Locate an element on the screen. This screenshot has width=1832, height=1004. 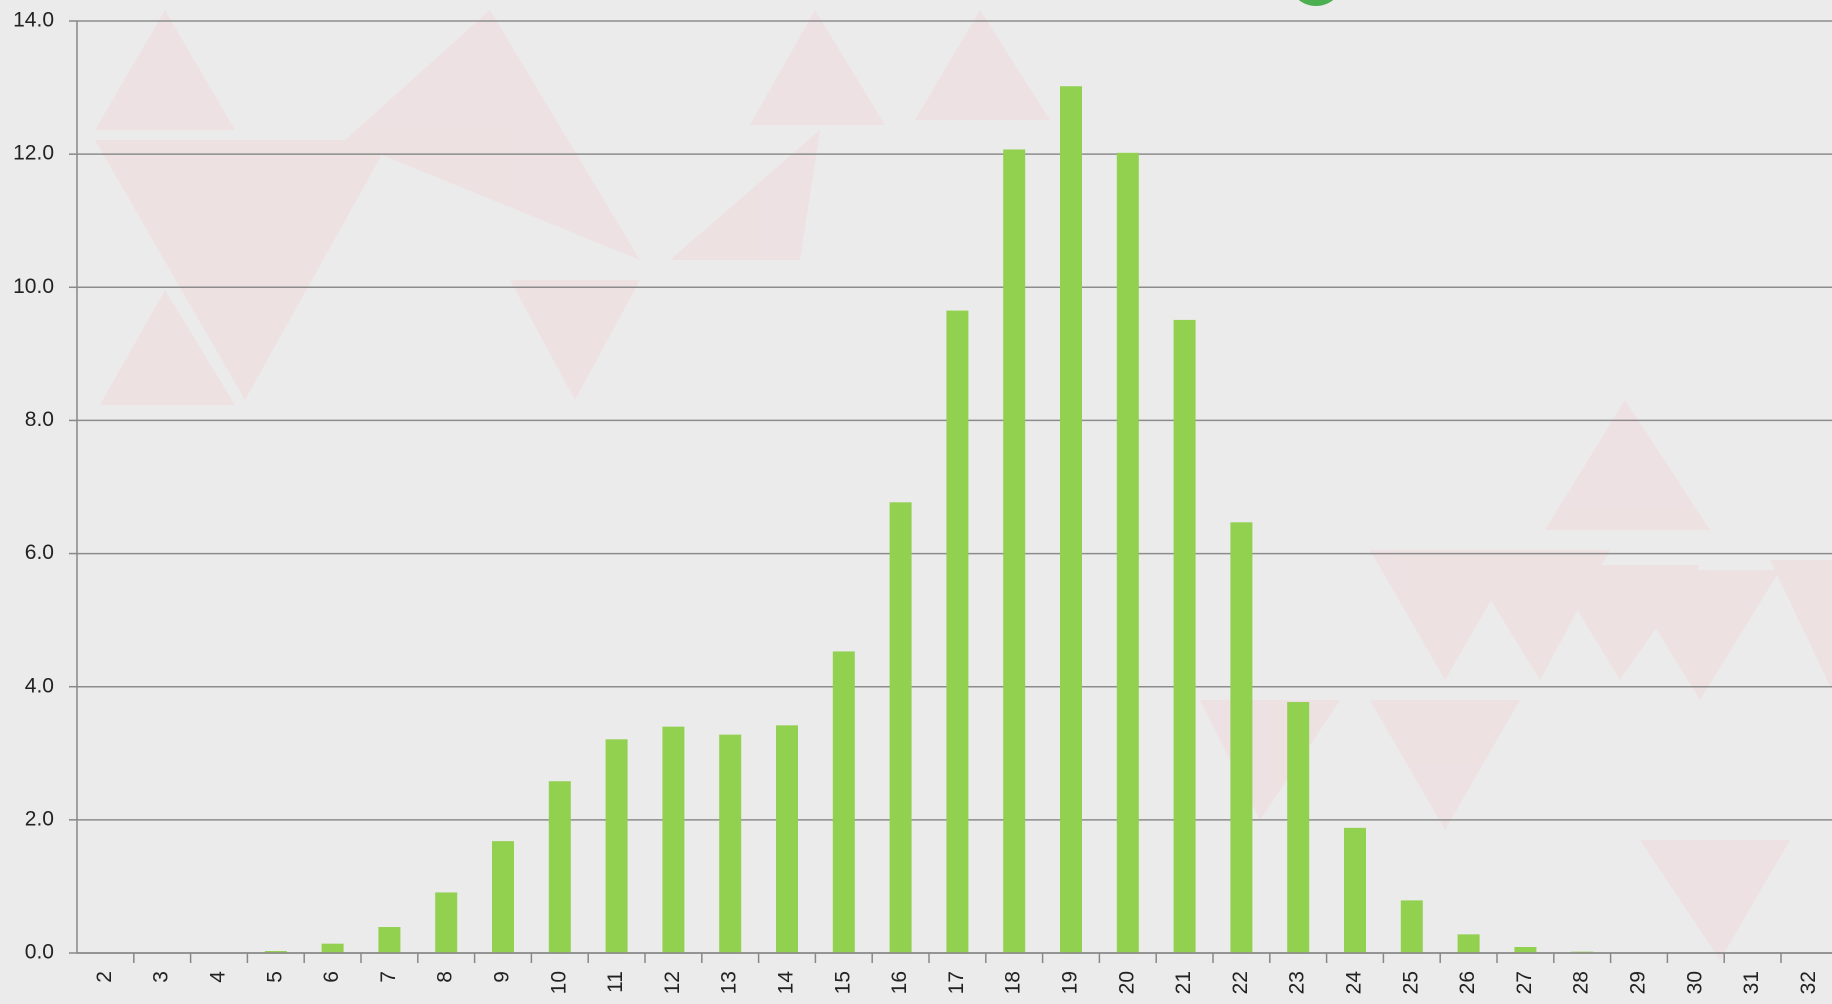
x-tick-label: 26 is located at coordinates (1467, 982).